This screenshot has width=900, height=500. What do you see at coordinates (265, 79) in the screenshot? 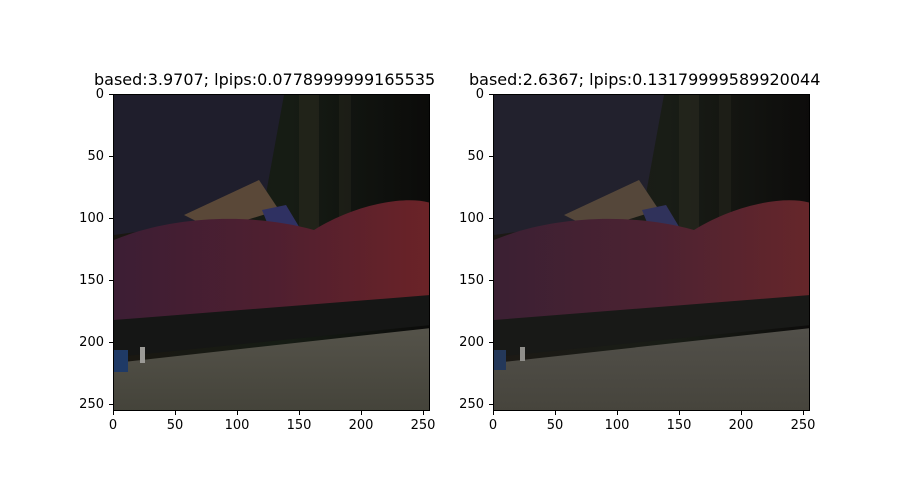
I see `left-panel-title: based:3.9707; lpips:0.0778999999165535` at bounding box center [265, 79].